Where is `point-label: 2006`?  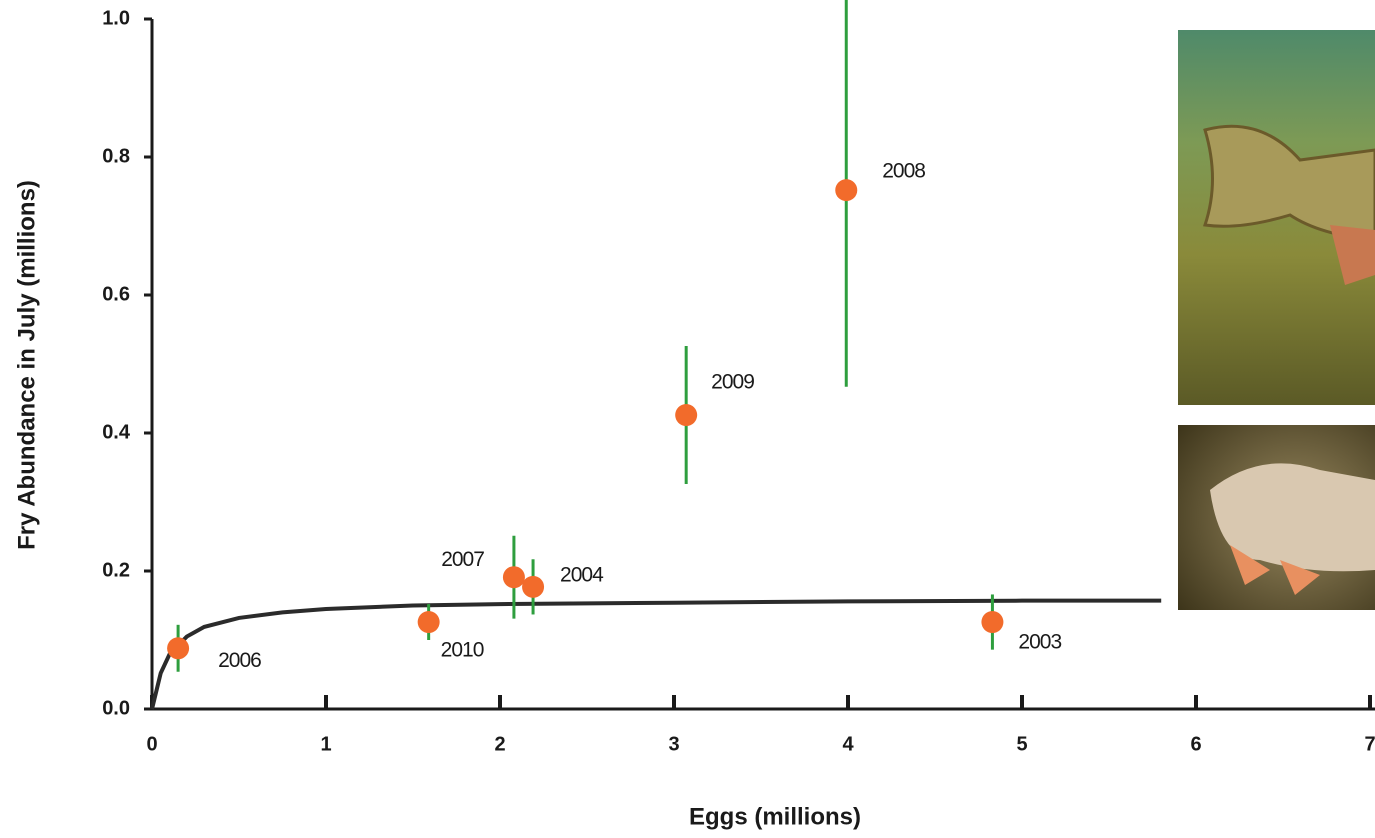
point-label: 2006 is located at coordinates (239, 660).